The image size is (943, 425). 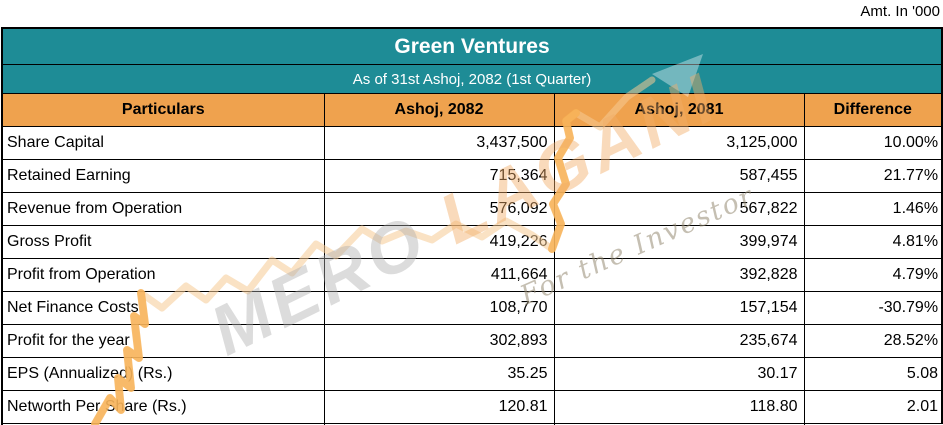 I want to click on difference-value: 21.77%, so click(x=873, y=176).